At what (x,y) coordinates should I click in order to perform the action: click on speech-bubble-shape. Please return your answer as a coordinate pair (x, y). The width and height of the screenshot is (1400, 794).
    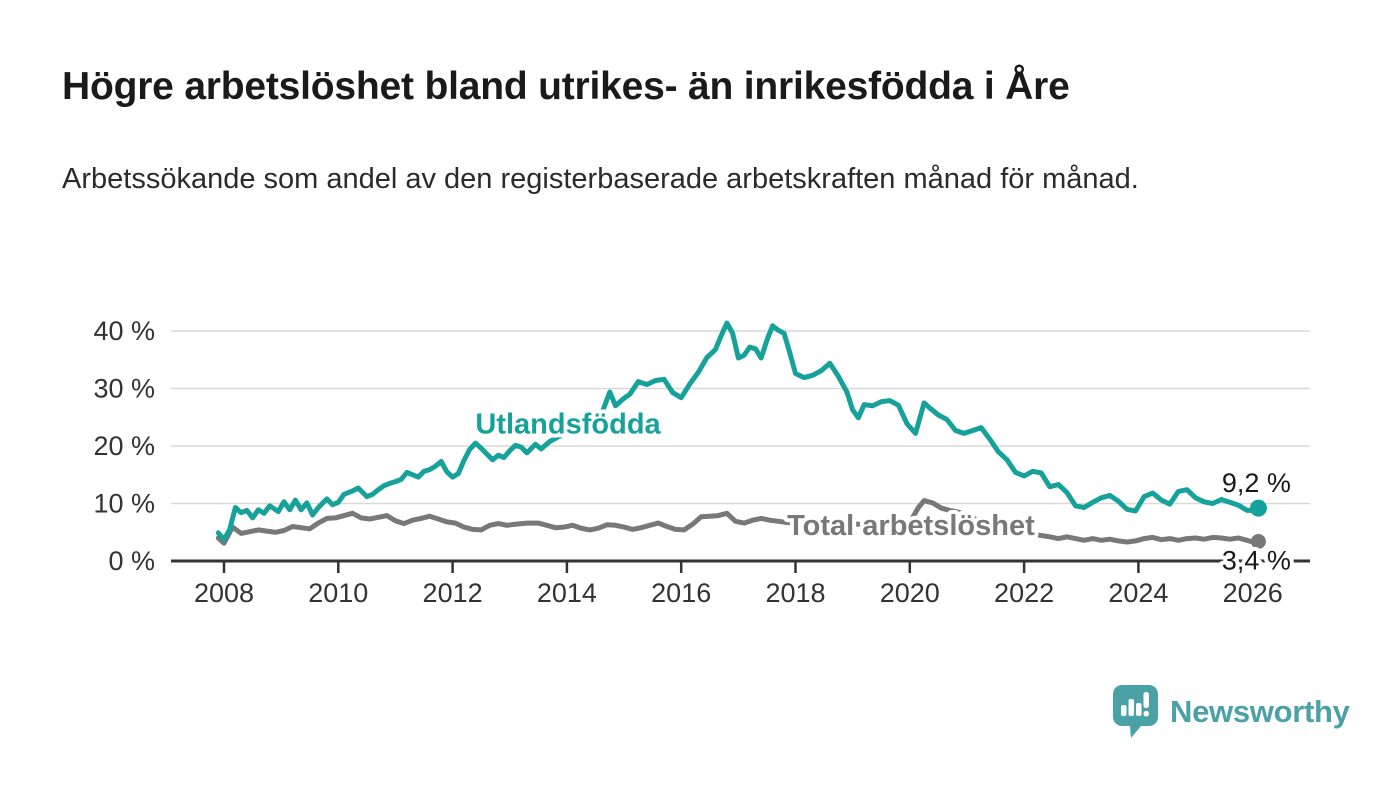
    Looking at the image, I should click on (1135, 711).